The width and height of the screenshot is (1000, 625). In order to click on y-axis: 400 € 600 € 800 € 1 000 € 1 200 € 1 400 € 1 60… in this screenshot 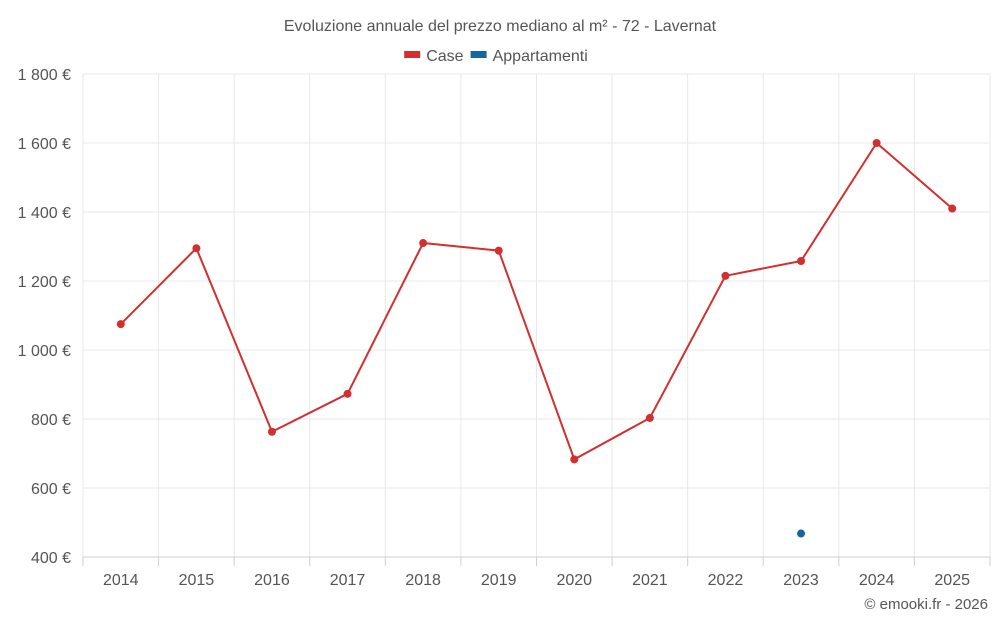, I will do `click(44, 317)`.